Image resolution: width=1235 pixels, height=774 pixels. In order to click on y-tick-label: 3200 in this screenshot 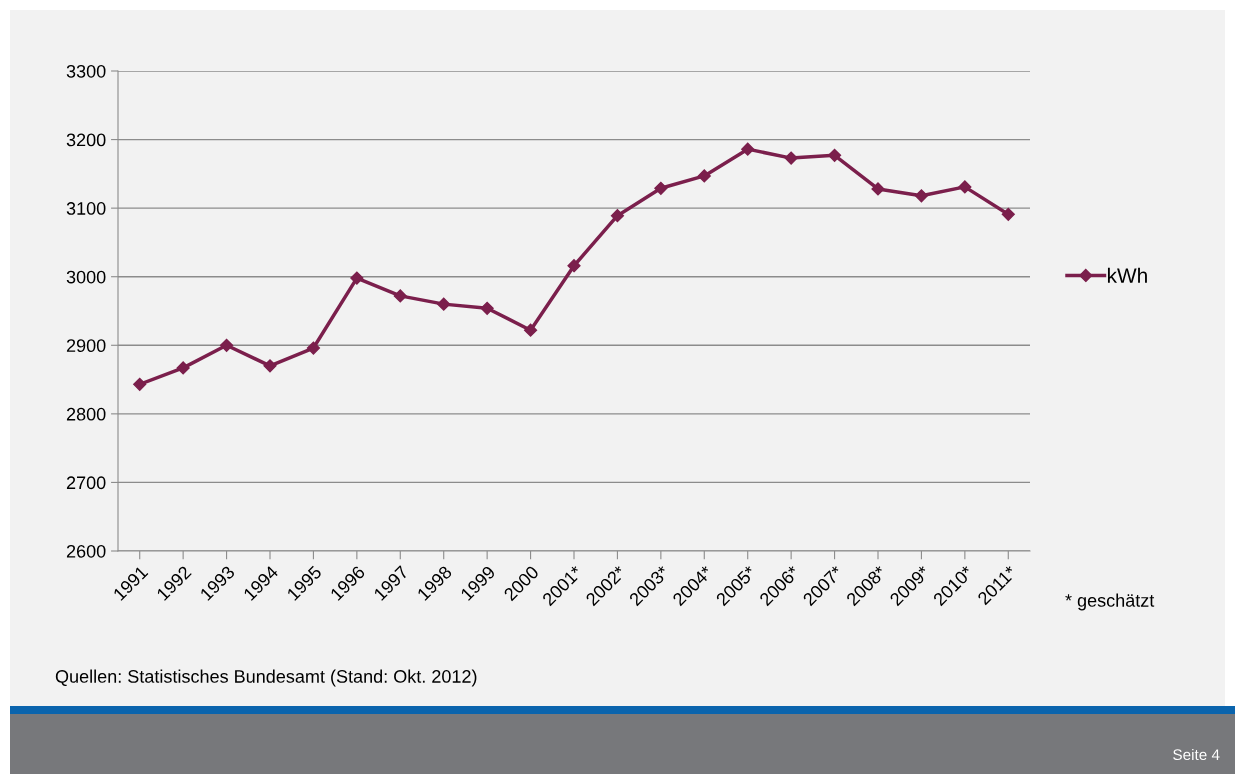, I will do `click(86, 140)`.